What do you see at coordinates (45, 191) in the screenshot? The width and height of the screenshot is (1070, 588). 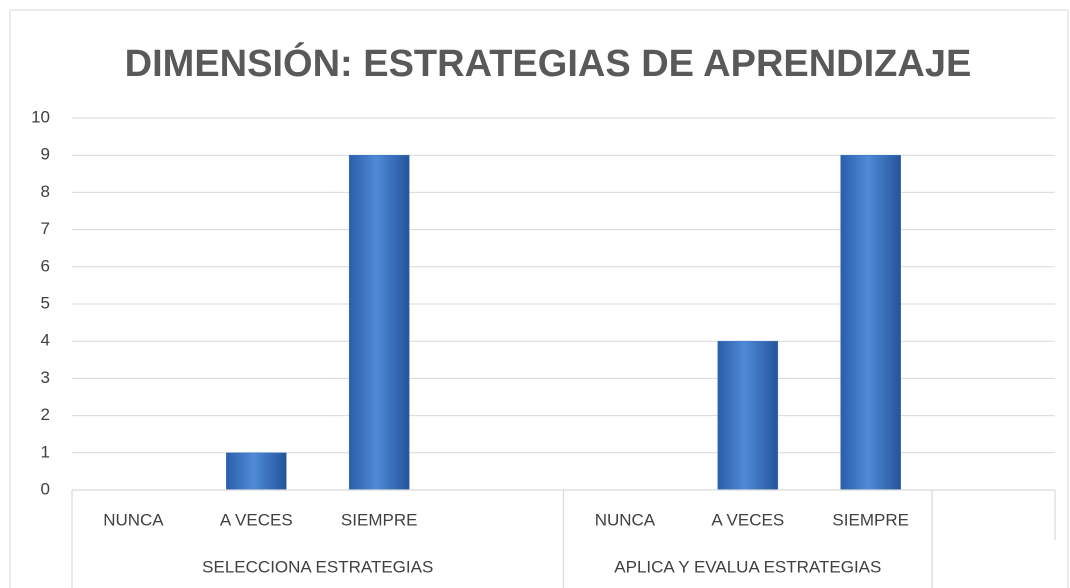 I see `y-tick-label: 8` at bounding box center [45, 191].